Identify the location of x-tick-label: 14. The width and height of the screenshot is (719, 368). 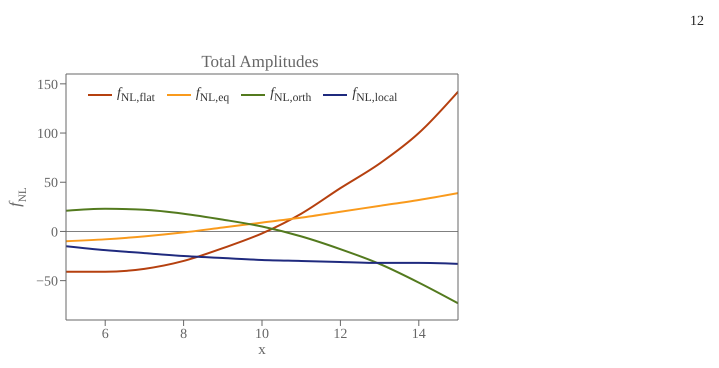
(419, 334).